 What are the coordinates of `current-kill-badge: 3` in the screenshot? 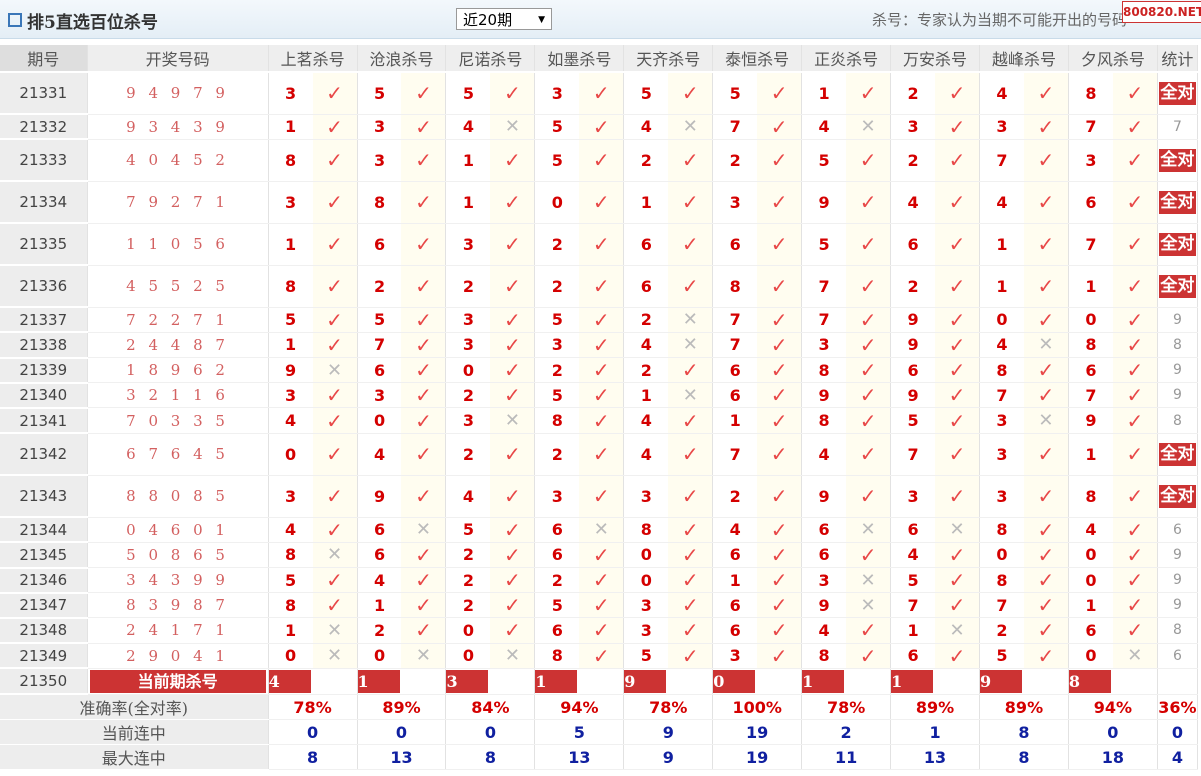 It's located at (467, 681).